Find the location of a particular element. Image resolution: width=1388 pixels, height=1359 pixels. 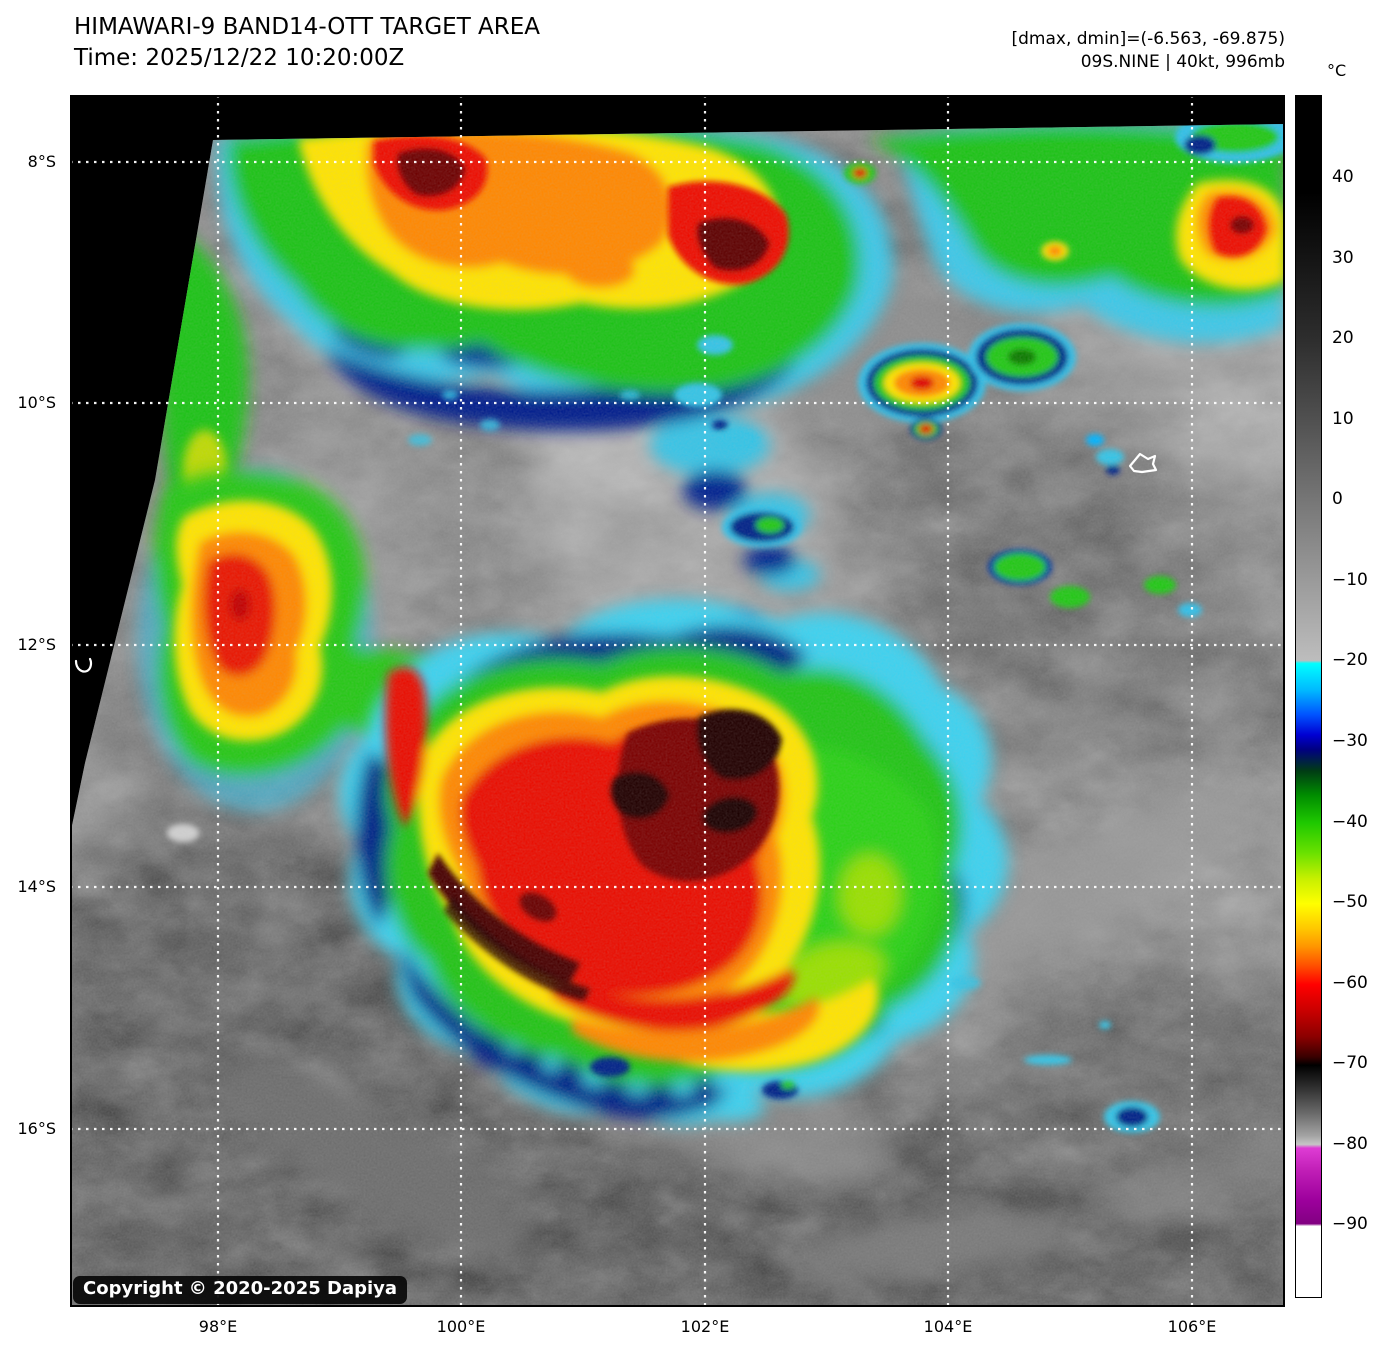

lon-tick-label: 100°E is located at coordinates (461, 1326).